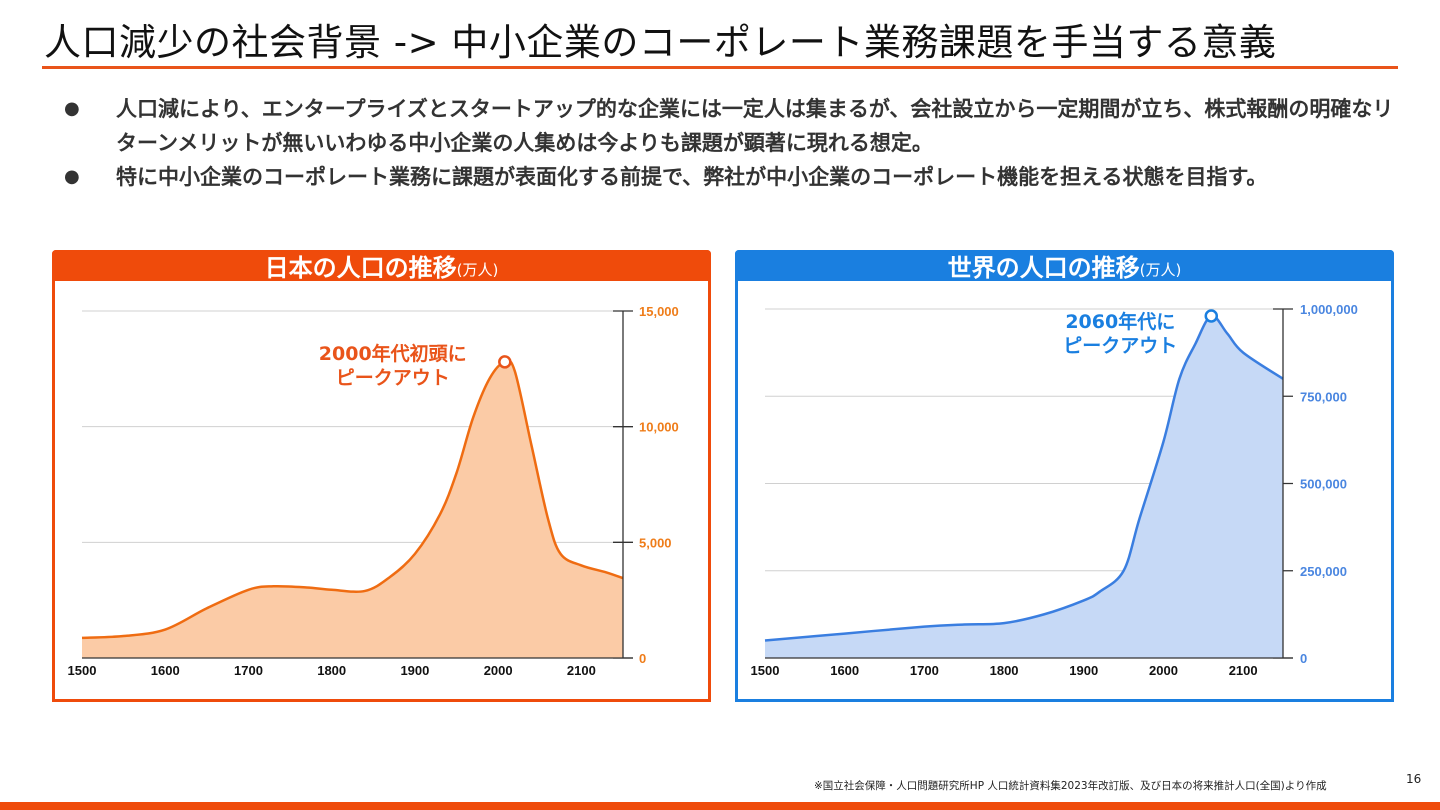 The width and height of the screenshot is (1440, 810). What do you see at coordinates (1323, 571) in the screenshot?
I see `y-tick-label: 250,000` at bounding box center [1323, 571].